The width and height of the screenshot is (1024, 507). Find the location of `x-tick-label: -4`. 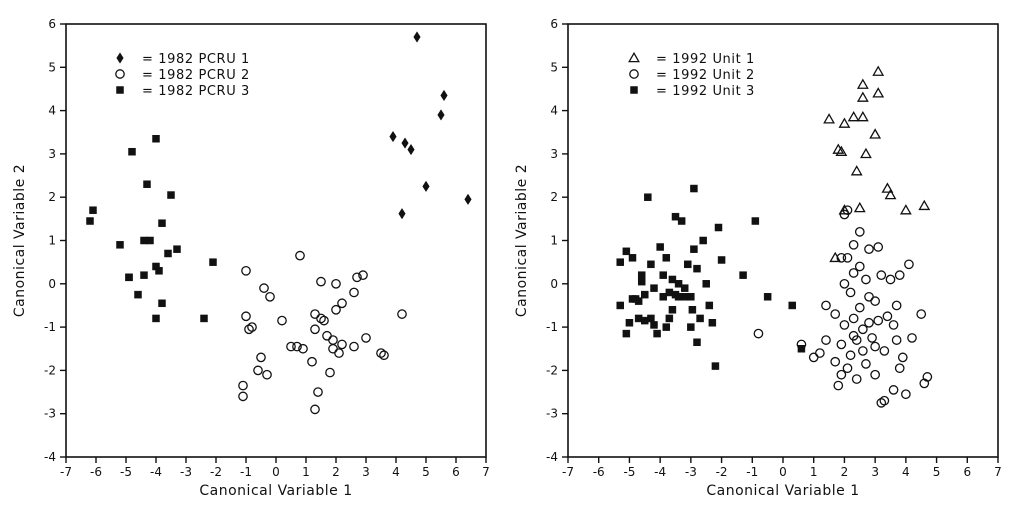

x-tick-label: -4 is located at coordinates (156, 472).